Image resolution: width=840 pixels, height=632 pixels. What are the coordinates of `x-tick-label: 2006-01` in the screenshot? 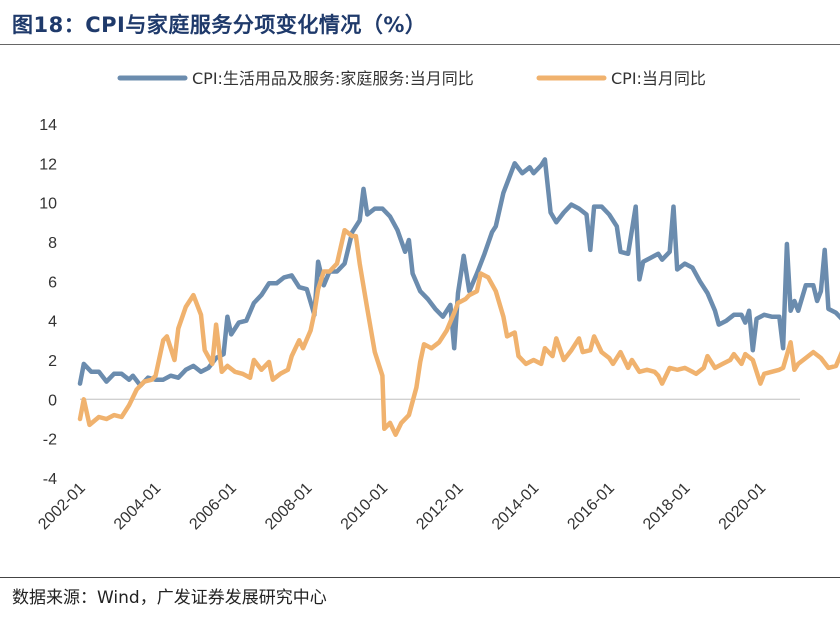 It's located at (213, 507).